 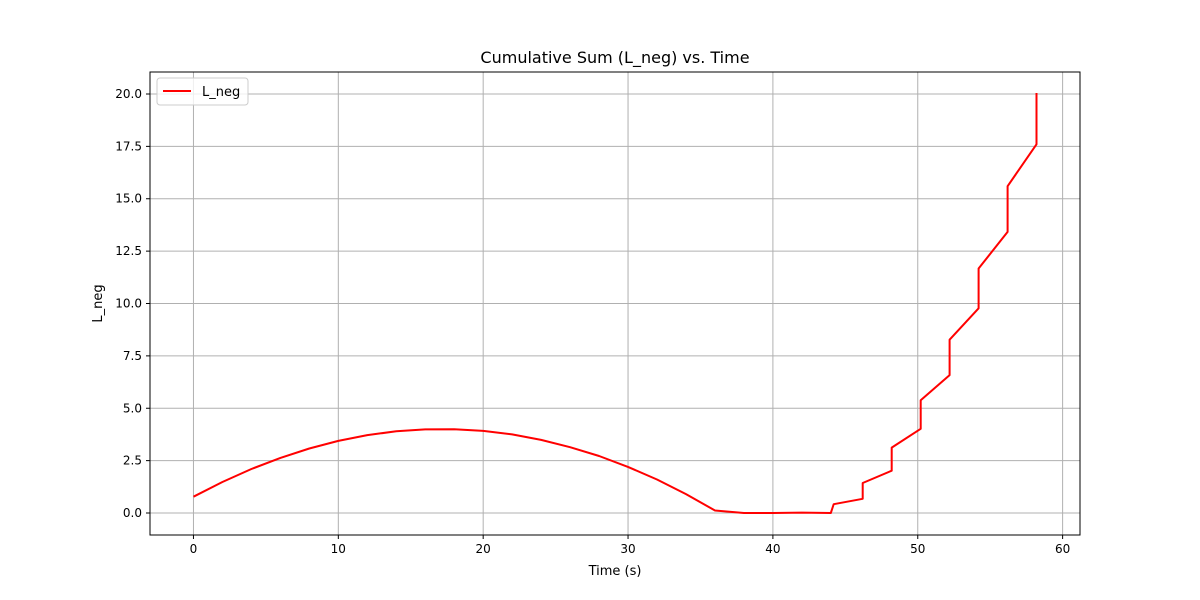 What do you see at coordinates (132, 356) in the screenshot?
I see `y-tick-label: 7.5` at bounding box center [132, 356].